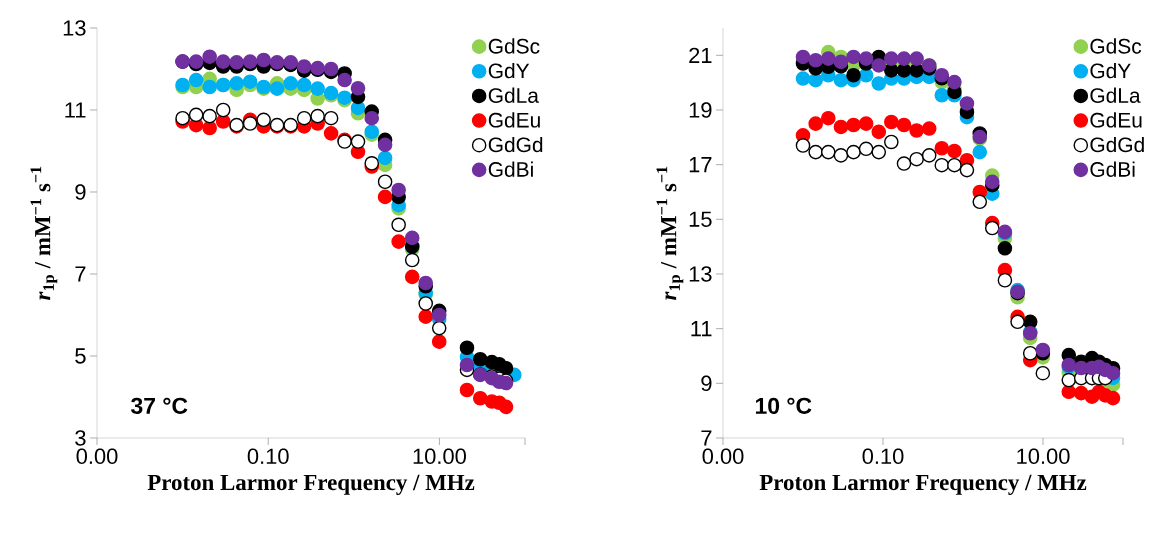 The width and height of the screenshot is (1170, 545). What do you see at coordinates (783, 405) in the screenshot?
I see `annotation: 10 °C` at bounding box center [783, 405].